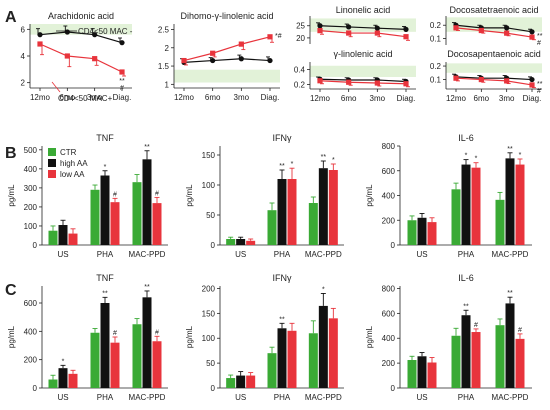 The width and height of the screenshot is (550, 410). What do you see at coordinates (448, 337) in the screenshot?
I see `chart-c3: IL-6 0 200 400 600 800 pg/mL US PHA MAC-PPD ** # ** #` at bounding box center [448, 337].